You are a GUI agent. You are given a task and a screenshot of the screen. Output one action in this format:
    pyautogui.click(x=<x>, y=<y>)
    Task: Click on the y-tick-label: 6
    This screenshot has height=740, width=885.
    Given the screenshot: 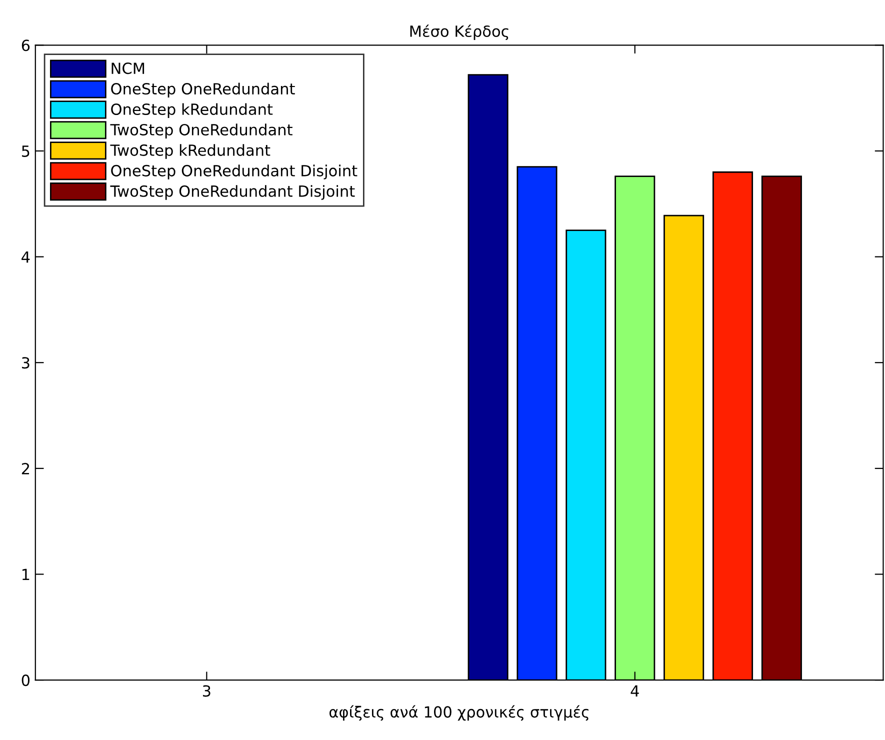 What is the action you would take?
    pyautogui.click(x=26, y=46)
    